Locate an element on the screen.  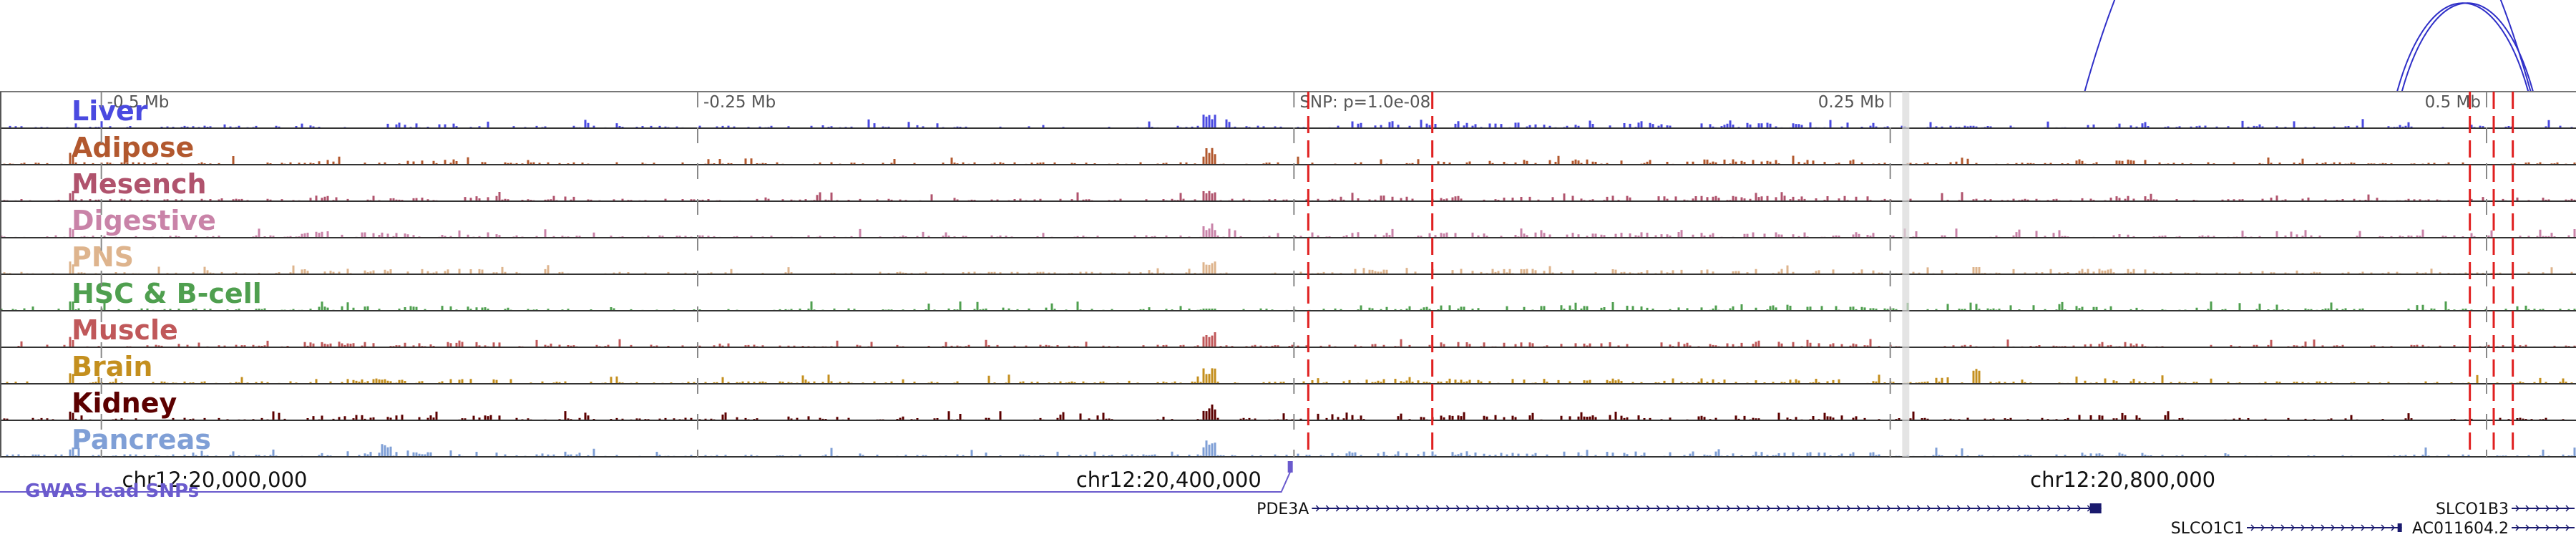
coordinate-label: chr12:20,400,000 is located at coordinates (1169, 480).